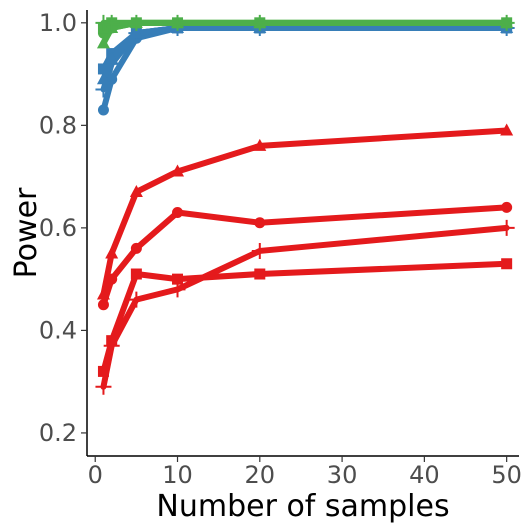 This screenshot has height=532, width=532. What do you see at coordinates (95, 475) in the screenshot?
I see `x-tick-label: 0` at bounding box center [95, 475].